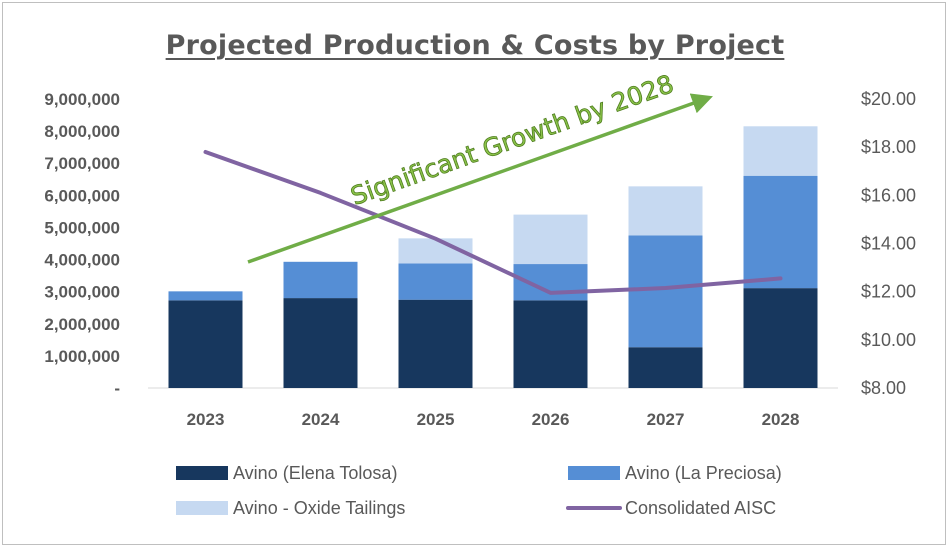 The image size is (950, 549). What do you see at coordinates (82, 227) in the screenshot?
I see `left-axis-tick-label: 5,000,000` at bounding box center [82, 227].